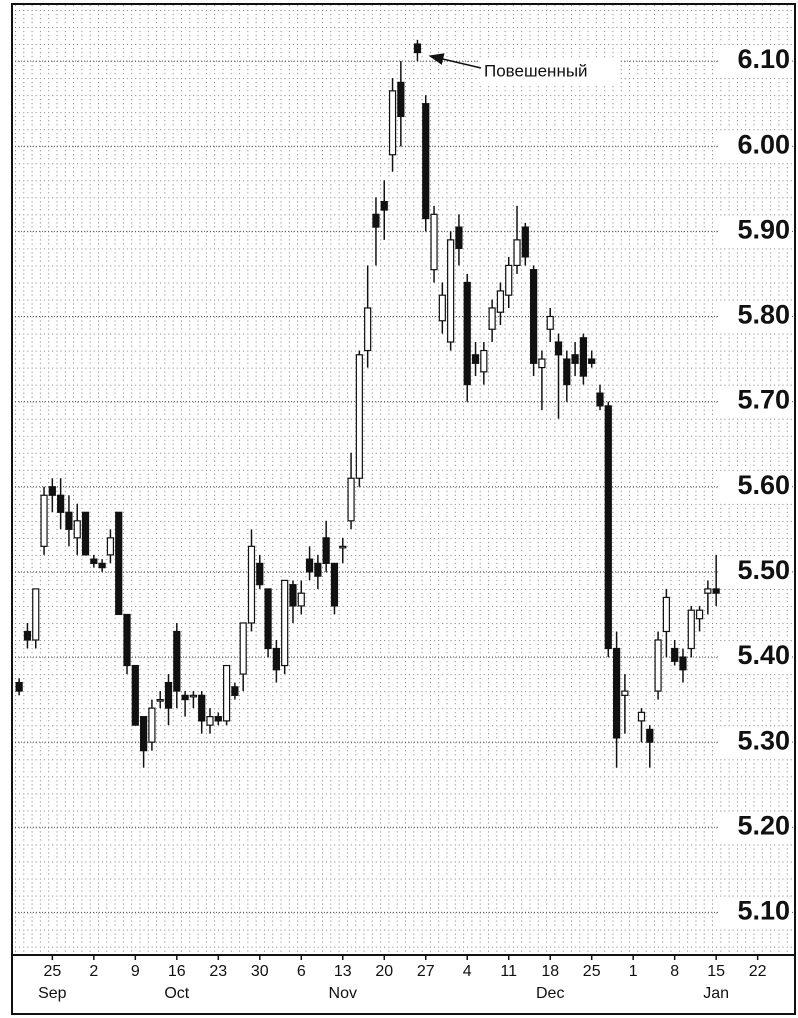 The height and width of the screenshot is (1018, 798). I want to click on x-tick-label: 16, so click(177, 971).